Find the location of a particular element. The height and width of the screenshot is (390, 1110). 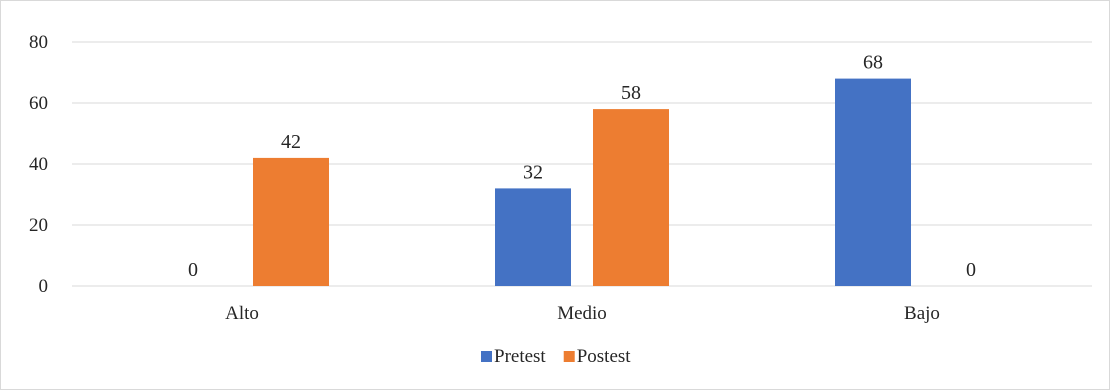

x-tick-label: Bajo is located at coordinates (922, 313).